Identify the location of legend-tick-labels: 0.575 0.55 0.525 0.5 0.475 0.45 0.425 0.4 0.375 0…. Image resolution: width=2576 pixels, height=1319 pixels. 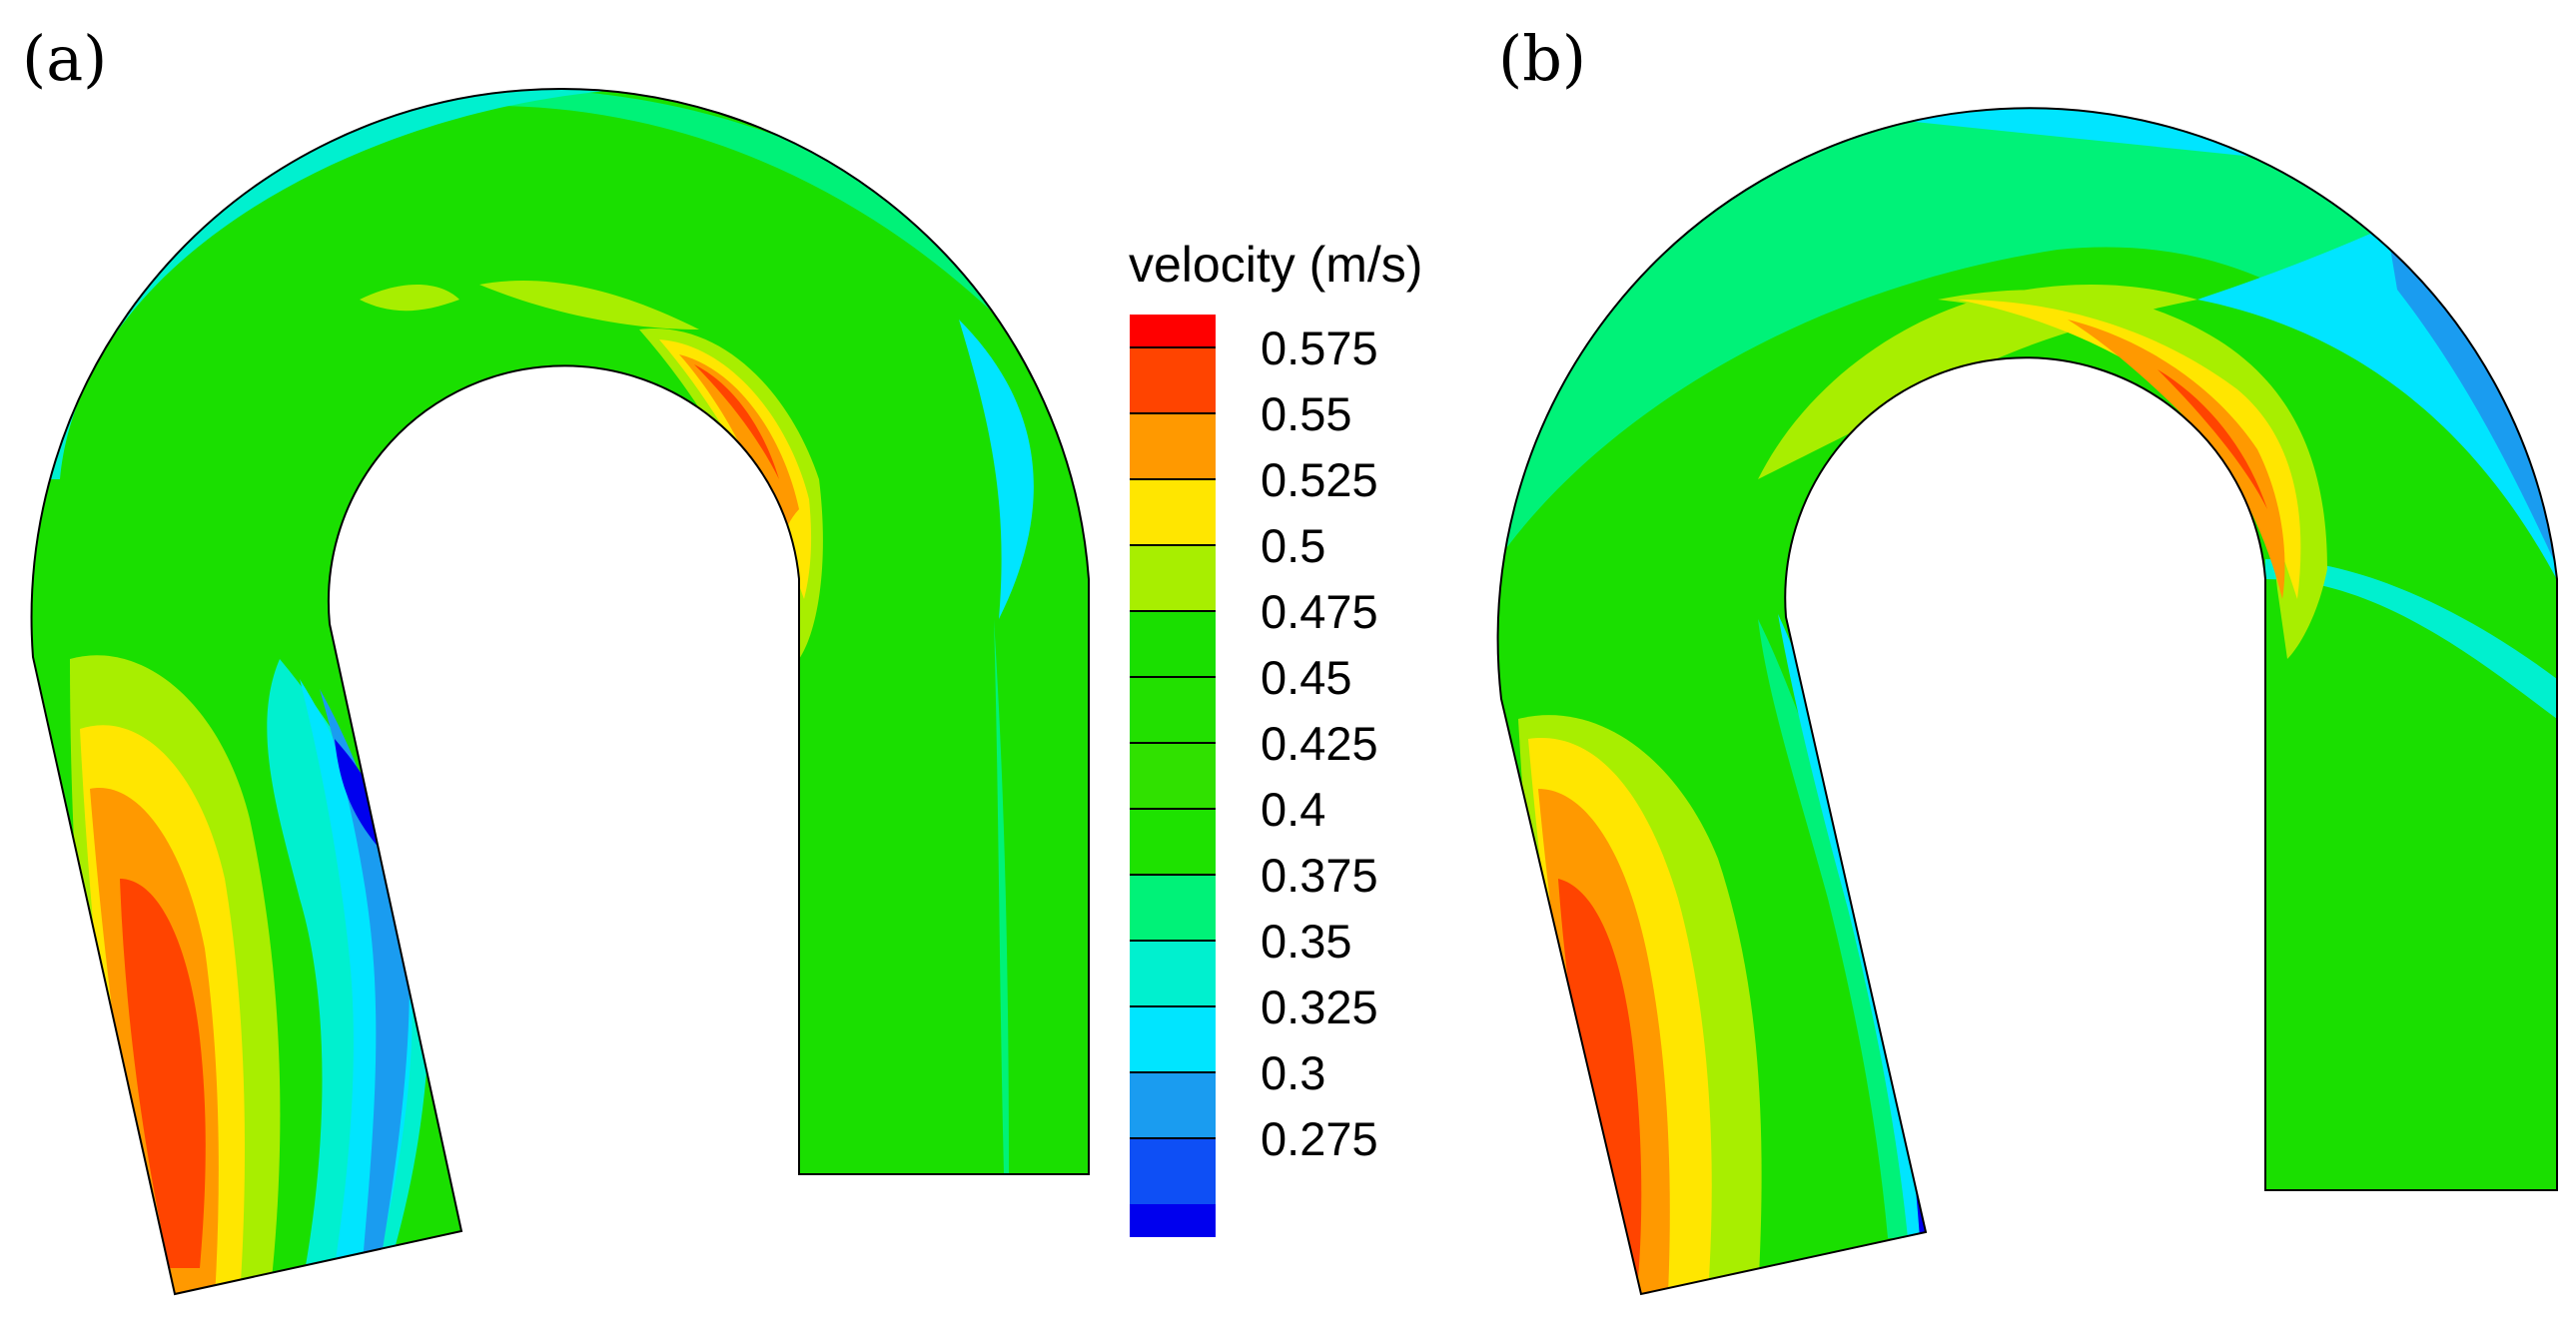
(1319, 743).